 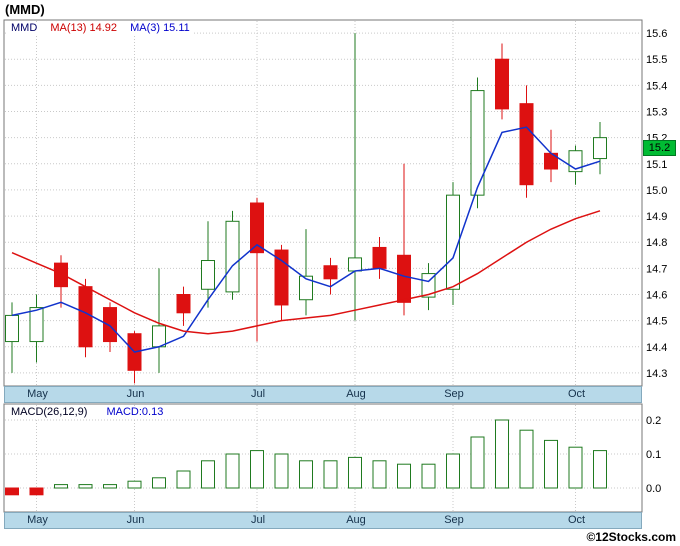 I want to click on price-legend: MMD MA(13) 14.92 MA(3) 15.11, so click(x=100, y=28).